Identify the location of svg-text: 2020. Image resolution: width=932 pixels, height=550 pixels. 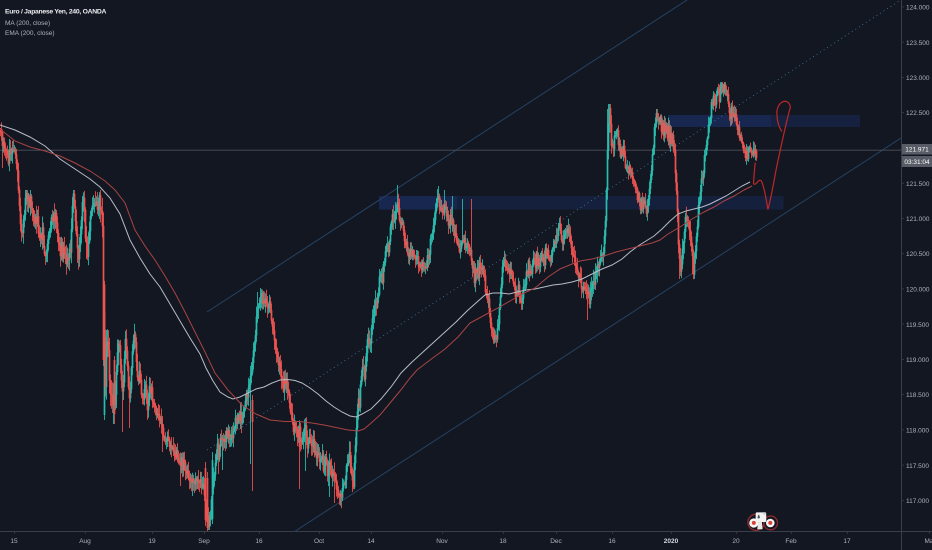
(671, 541).